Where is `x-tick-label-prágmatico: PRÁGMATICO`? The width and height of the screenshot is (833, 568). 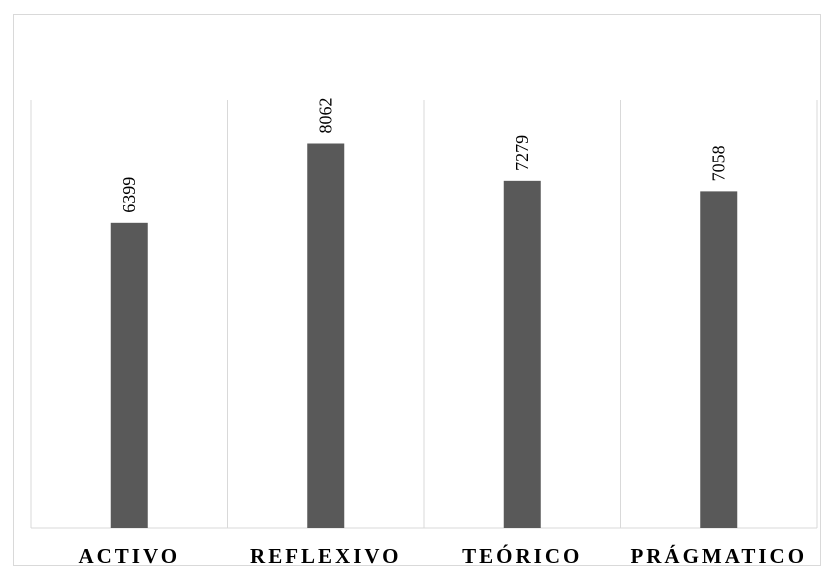
x-tick-label-prágmatico: PRÁGMATICO is located at coordinates (718, 556).